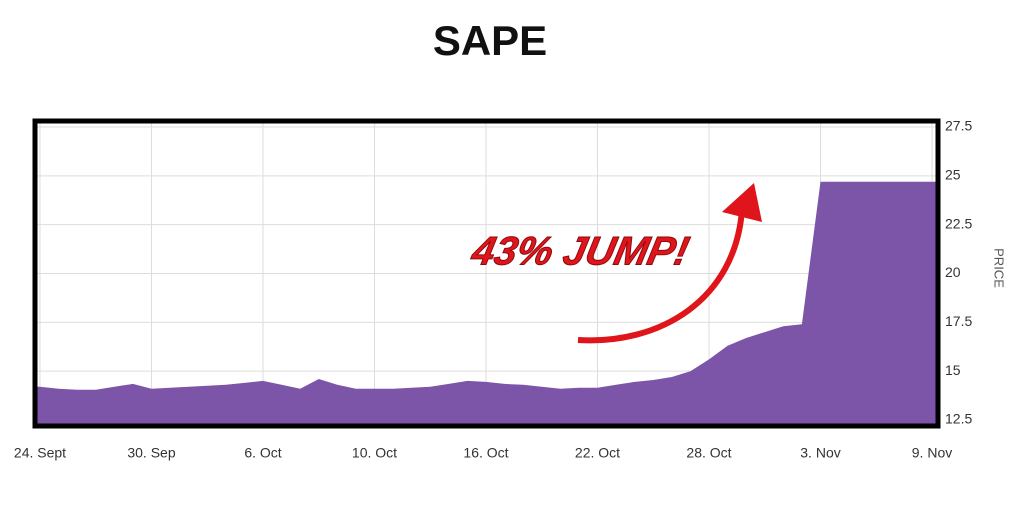 This screenshot has width=1024, height=506. Describe the element at coordinates (953, 272) in the screenshot. I see `y-tick-label: 20` at that location.